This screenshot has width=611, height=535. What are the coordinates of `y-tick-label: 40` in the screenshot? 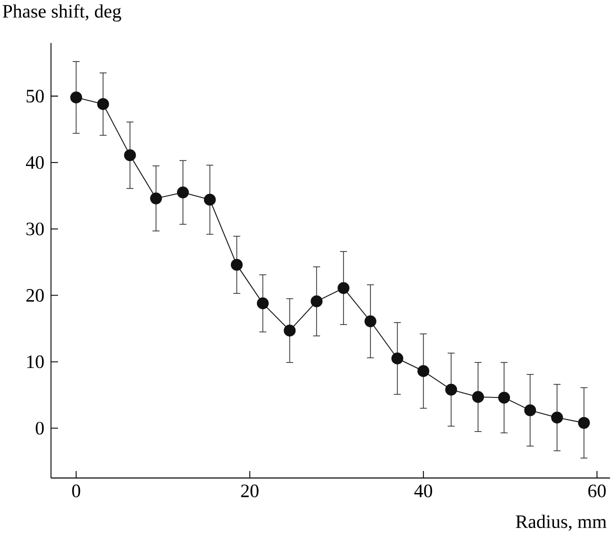 It's located at (35, 162).